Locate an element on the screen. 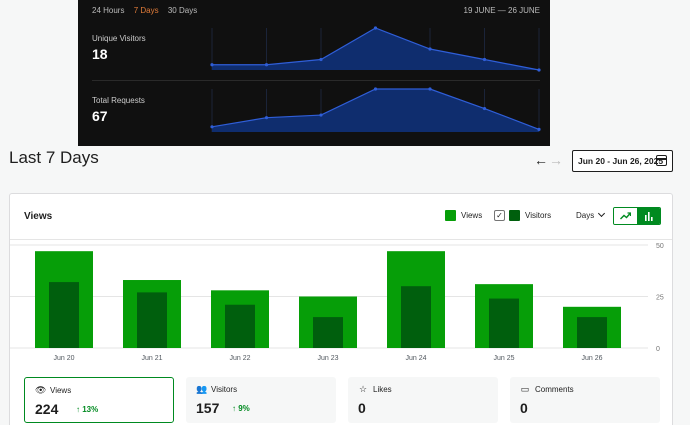 Image resolution: width=690 pixels, height=425 pixels. stat-visitors-value: 157 is located at coordinates (208, 408).